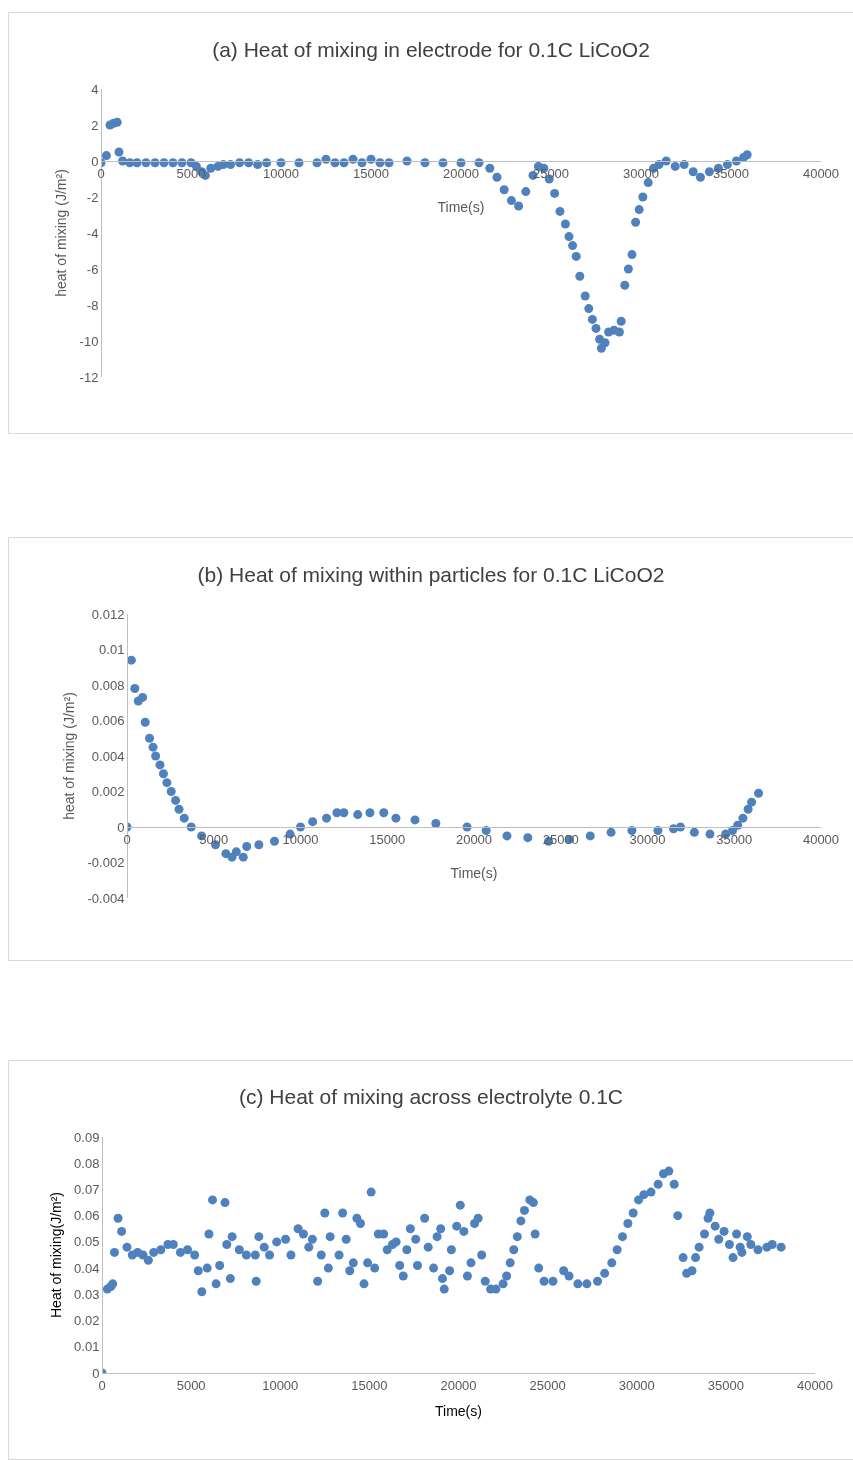 The width and height of the screenshot is (853, 1460). Describe the element at coordinates (106, 863) in the screenshot. I see `y-tick-label: -0.002` at that location.